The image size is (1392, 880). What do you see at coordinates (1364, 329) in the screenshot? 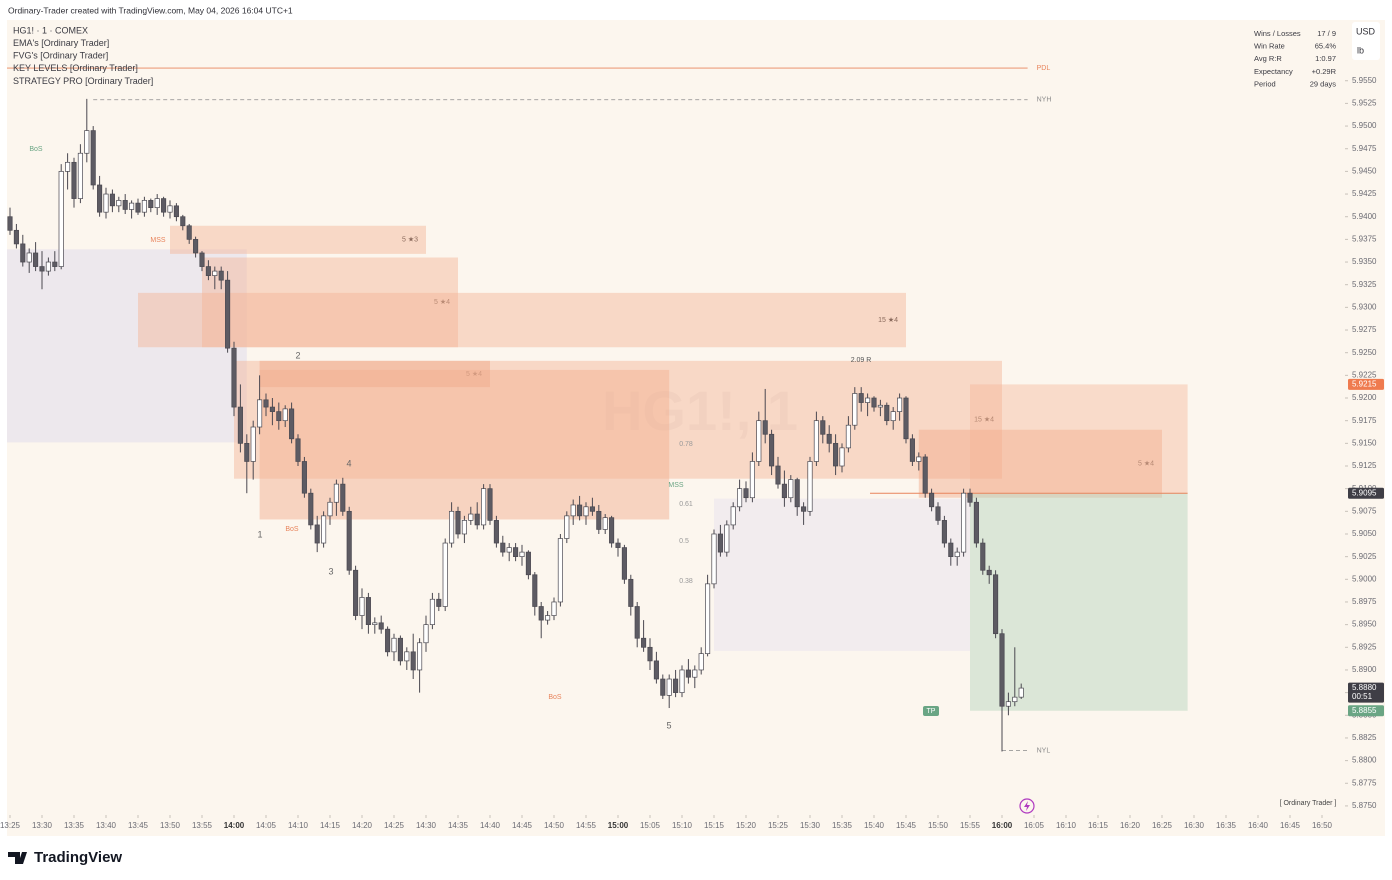
I see `y-tick-label: 5.9275` at bounding box center [1364, 329].